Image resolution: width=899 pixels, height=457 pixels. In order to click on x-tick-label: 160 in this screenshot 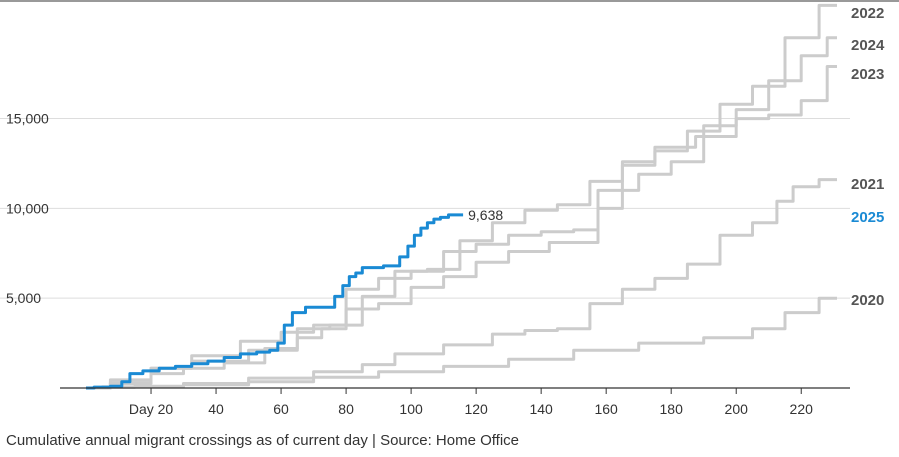, I will do `click(606, 409)`.